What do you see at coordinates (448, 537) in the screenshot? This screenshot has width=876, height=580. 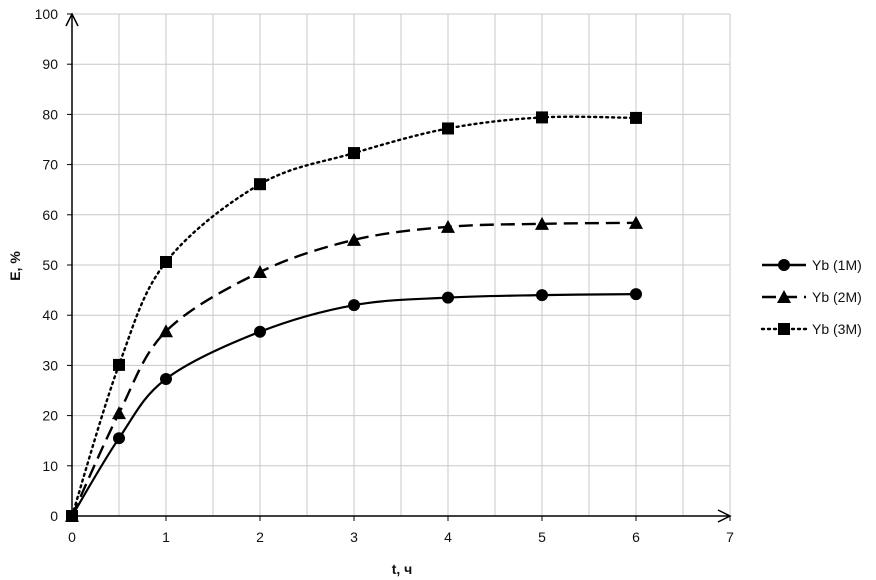 I see `x-tick-label: 4` at bounding box center [448, 537].